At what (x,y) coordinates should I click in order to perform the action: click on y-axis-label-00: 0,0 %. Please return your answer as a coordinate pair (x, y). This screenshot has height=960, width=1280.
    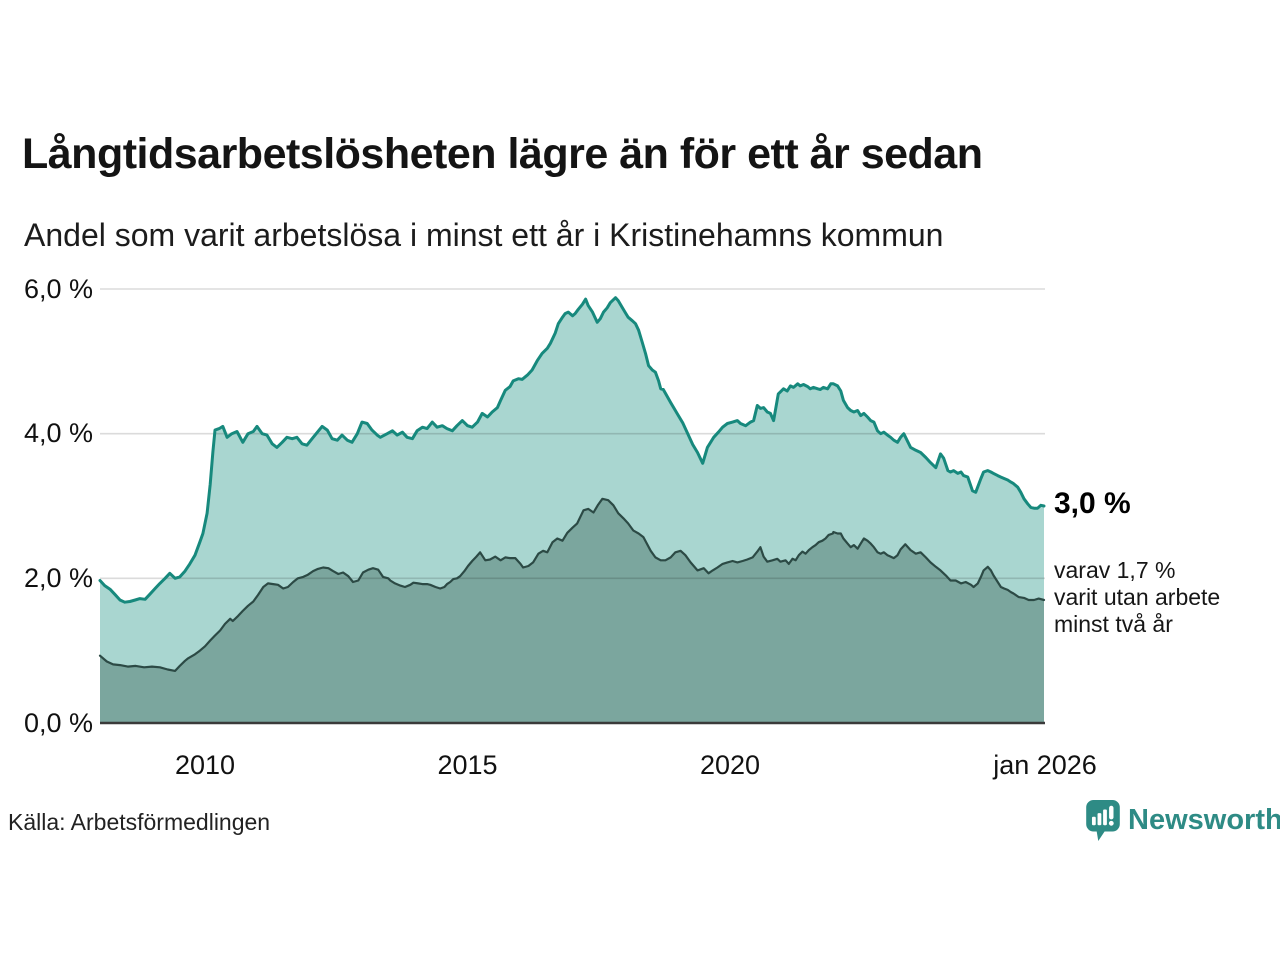
    Looking at the image, I should click on (58, 722).